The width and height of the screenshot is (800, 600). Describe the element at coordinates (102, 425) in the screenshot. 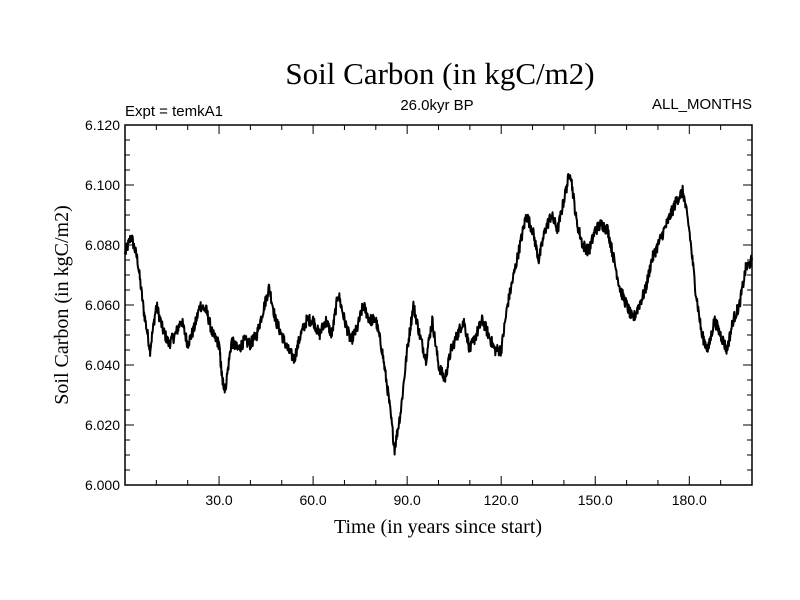

I see `y-tick-label: 6.020` at that location.